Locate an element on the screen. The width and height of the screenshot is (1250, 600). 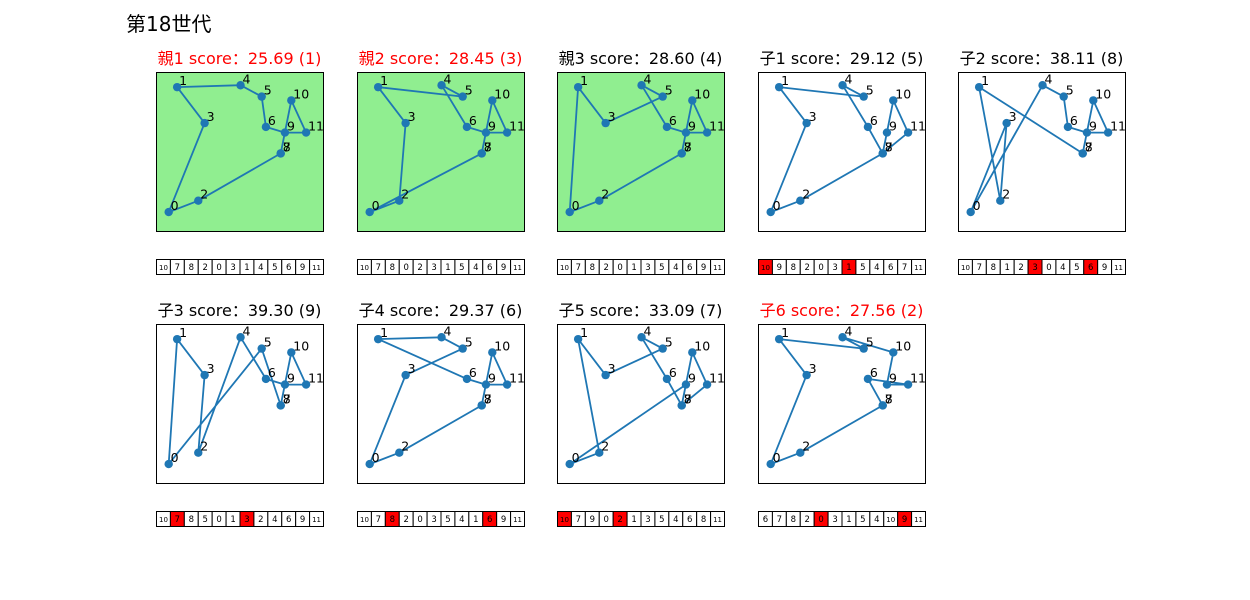
page-title: 第18世代 is located at coordinates (169, 24).